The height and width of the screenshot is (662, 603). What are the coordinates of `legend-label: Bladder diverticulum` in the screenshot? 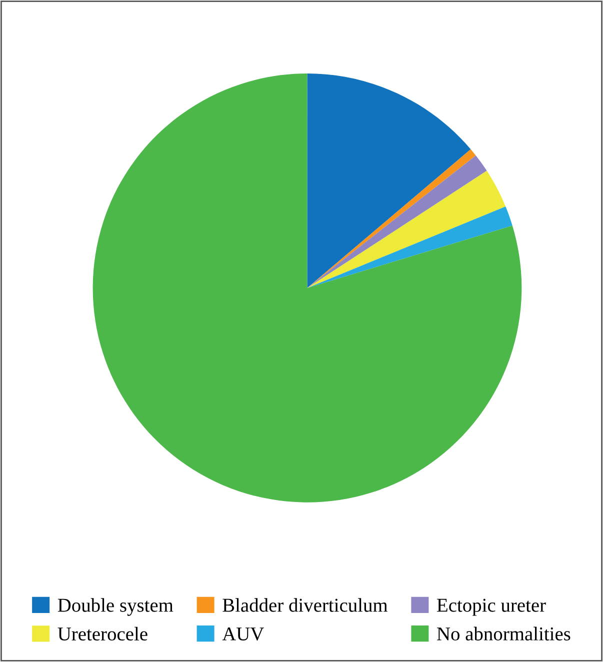 It's located at (305, 605).